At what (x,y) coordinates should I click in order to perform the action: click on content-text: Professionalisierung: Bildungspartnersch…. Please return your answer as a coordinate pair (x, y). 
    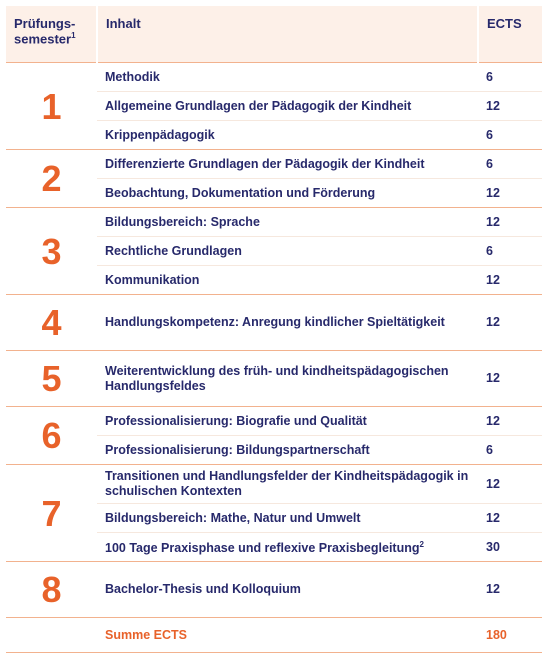
    Looking at the image, I should click on (237, 449).